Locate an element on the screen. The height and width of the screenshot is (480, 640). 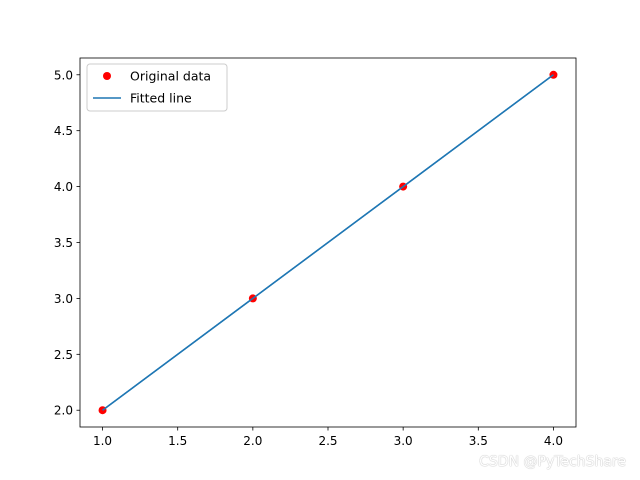
legend-box is located at coordinates (157, 87).